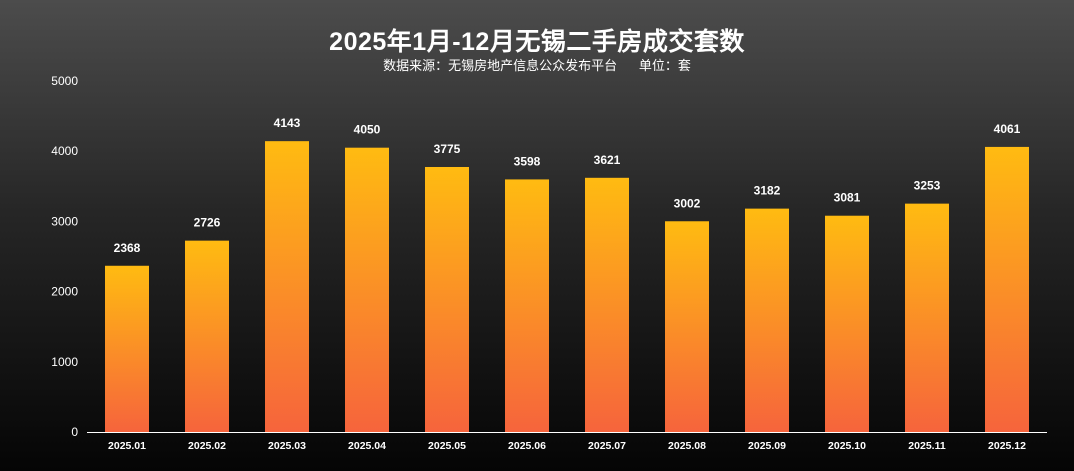 Image resolution: width=1074 pixels, height=471 pixels. What do you see at coordinates (367, 446) in the screenshot?
I see `x-tick-label: 2025.04` at bounding box center [367, 446].